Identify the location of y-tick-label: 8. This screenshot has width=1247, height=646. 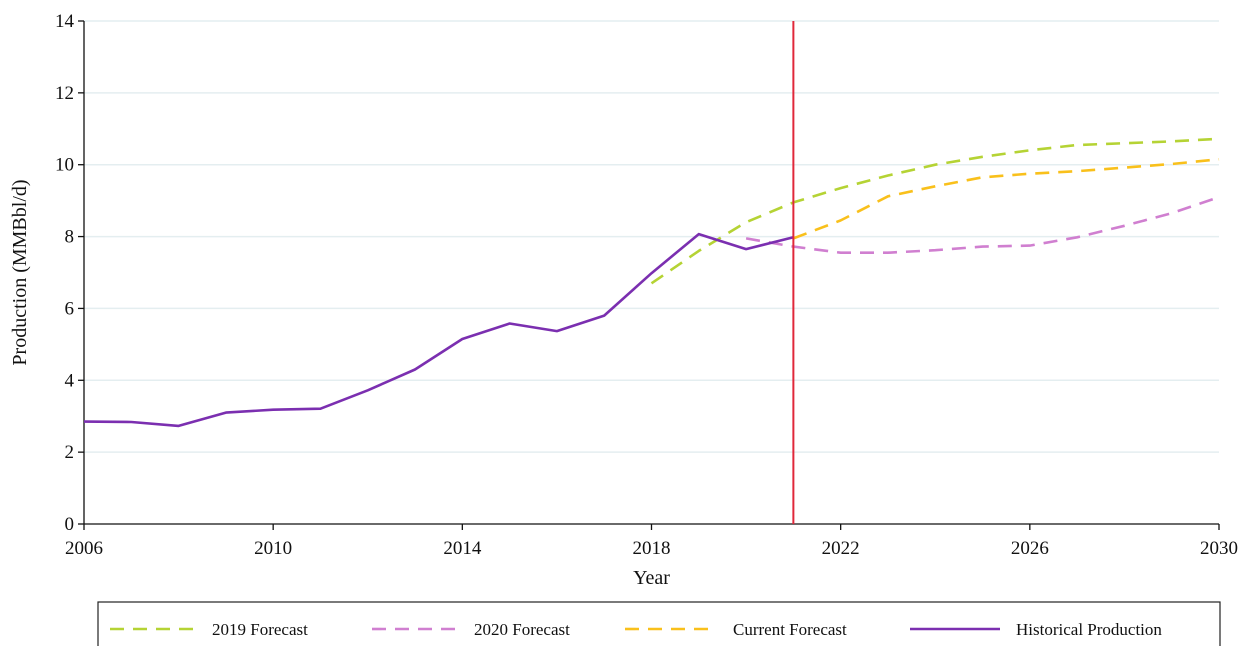
(70, 237).